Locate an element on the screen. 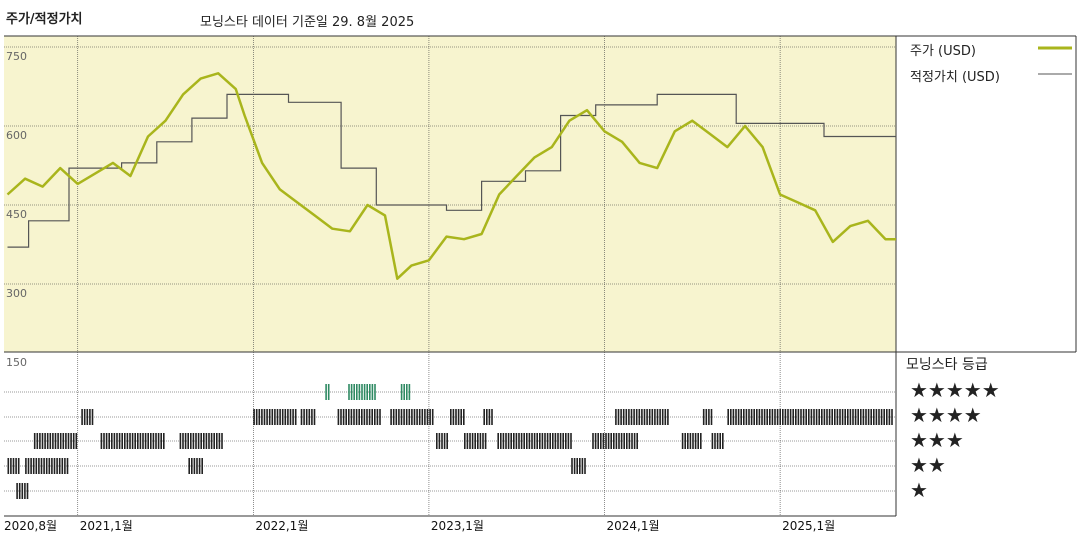  x-tick-label: 2024,1월 is located at coordinates (633, 526).